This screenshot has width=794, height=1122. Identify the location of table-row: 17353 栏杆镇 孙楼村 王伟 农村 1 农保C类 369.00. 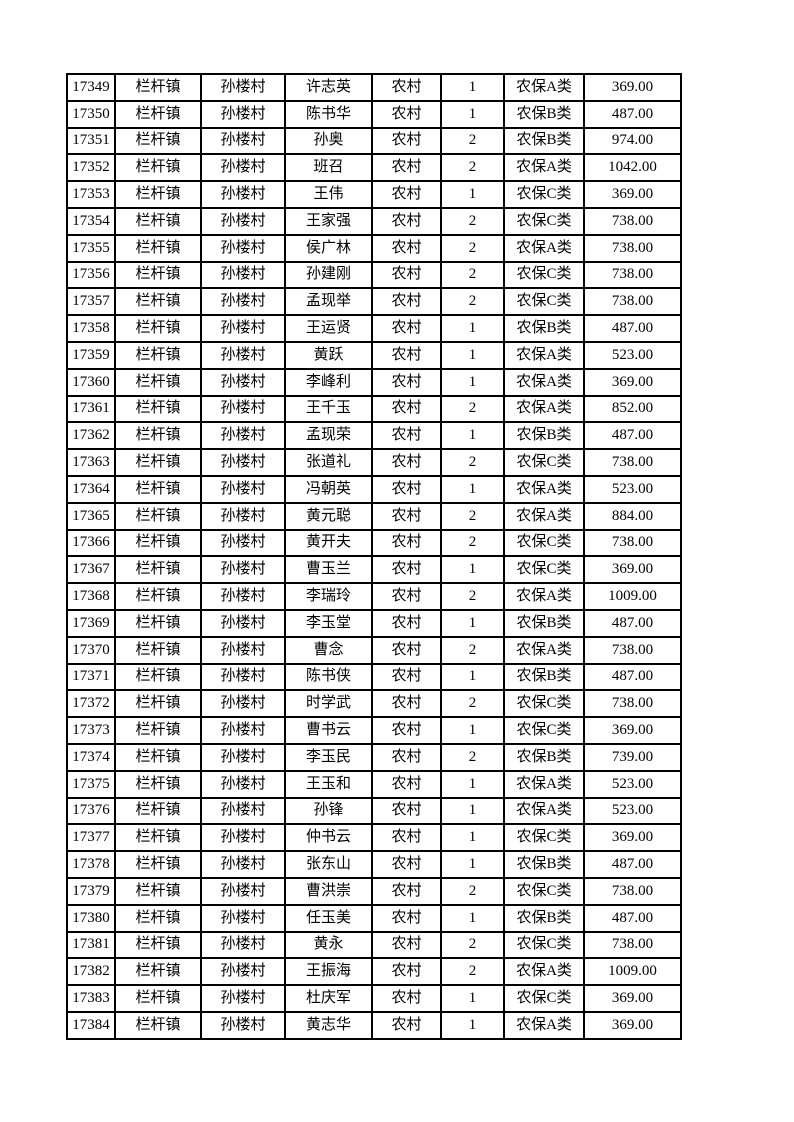
(374, 194).